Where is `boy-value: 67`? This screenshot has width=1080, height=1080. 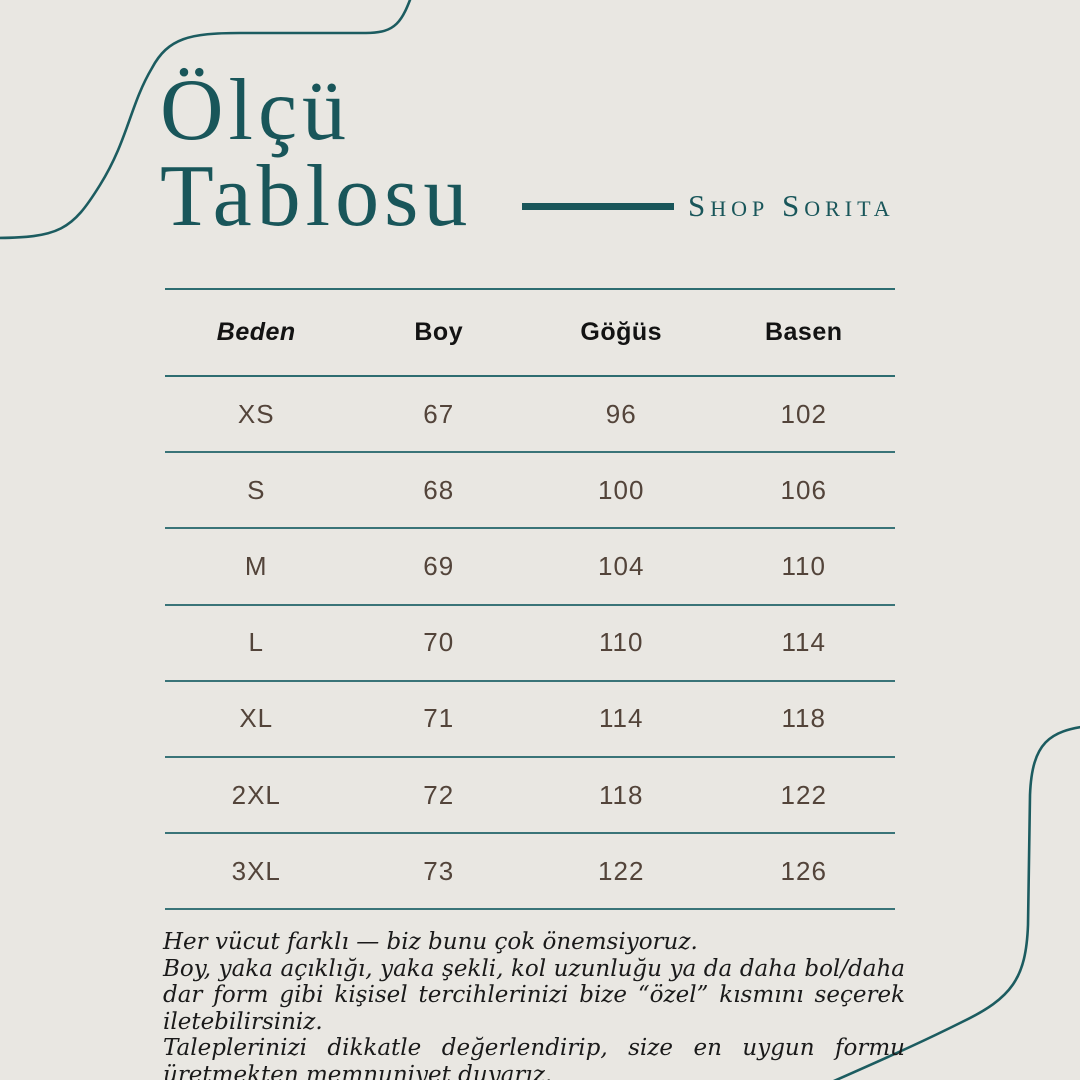
boy-value: 67 is located at coordinates (439, 413).